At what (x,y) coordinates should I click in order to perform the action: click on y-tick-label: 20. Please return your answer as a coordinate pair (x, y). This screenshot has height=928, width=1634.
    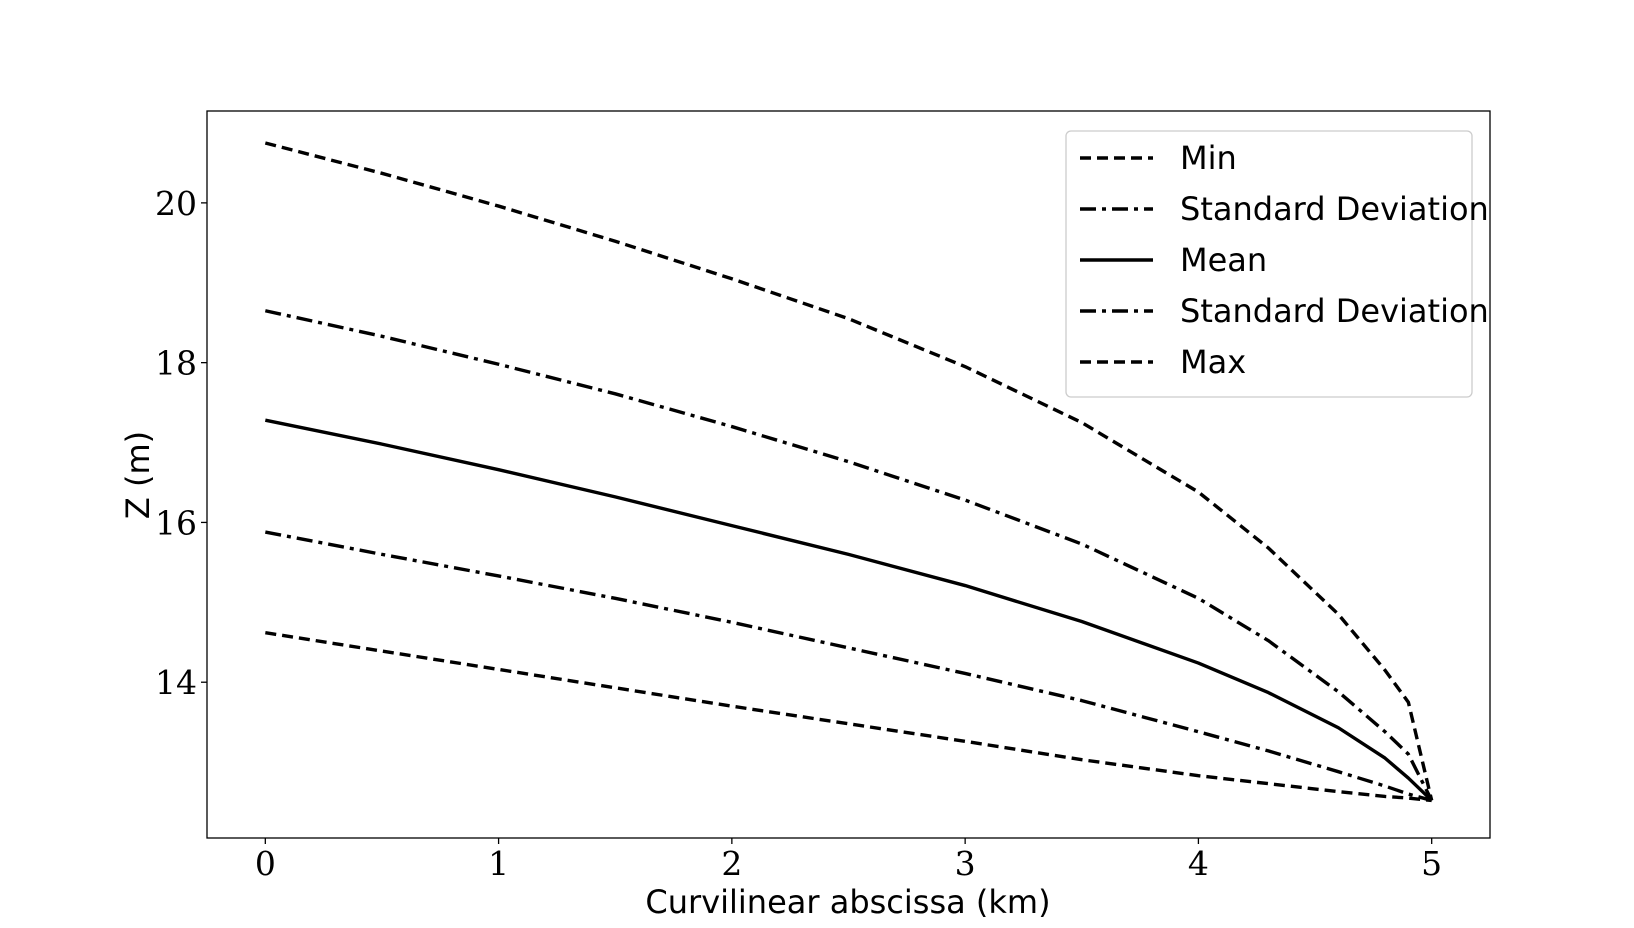
    Looking at the image, I should click on (176, 203).